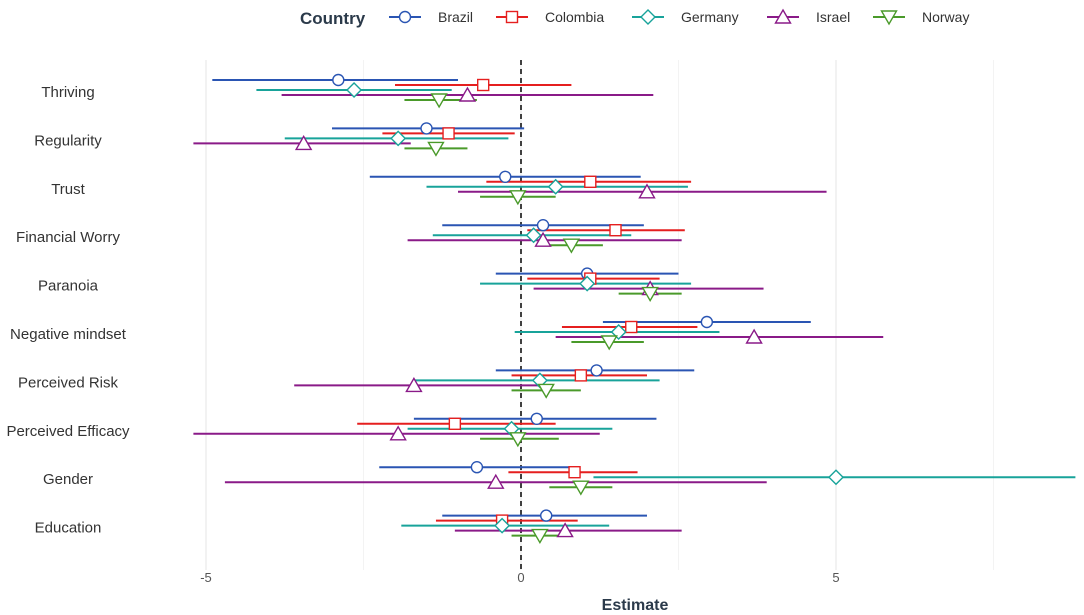  Describe the element at coordinates (571, 246) in the screenshot. I see `point-norway-financial-worry` at that location.